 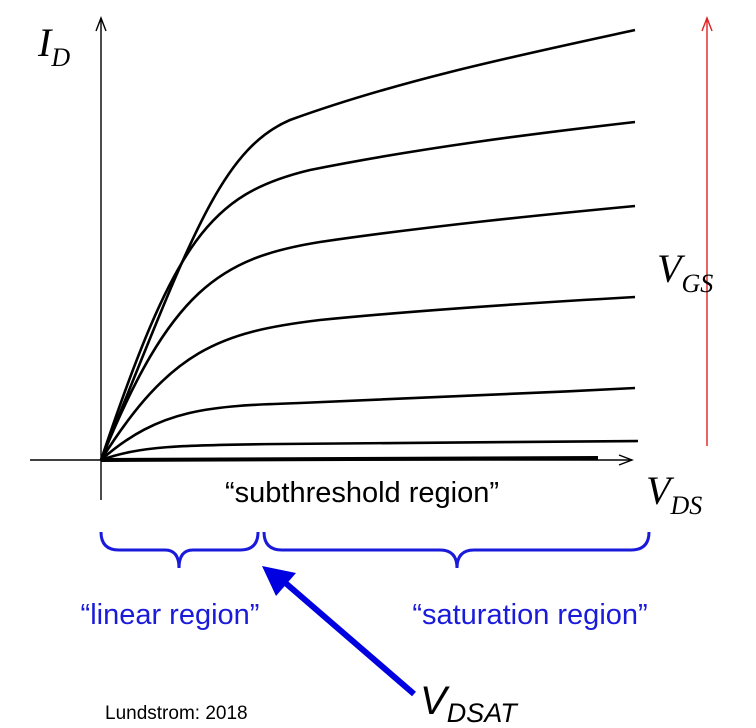 What do you see at coordinates (529, 615) in the screenshot?
I see `saturation-region-label: “saturation region”` at bounding box center [529, 615].